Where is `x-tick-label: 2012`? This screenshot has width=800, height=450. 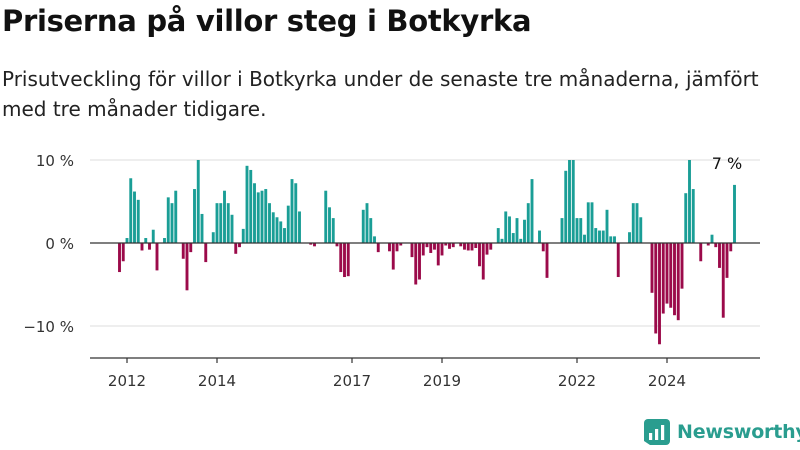 x-tick-label: 2012 is located at coordinates (127, 381).